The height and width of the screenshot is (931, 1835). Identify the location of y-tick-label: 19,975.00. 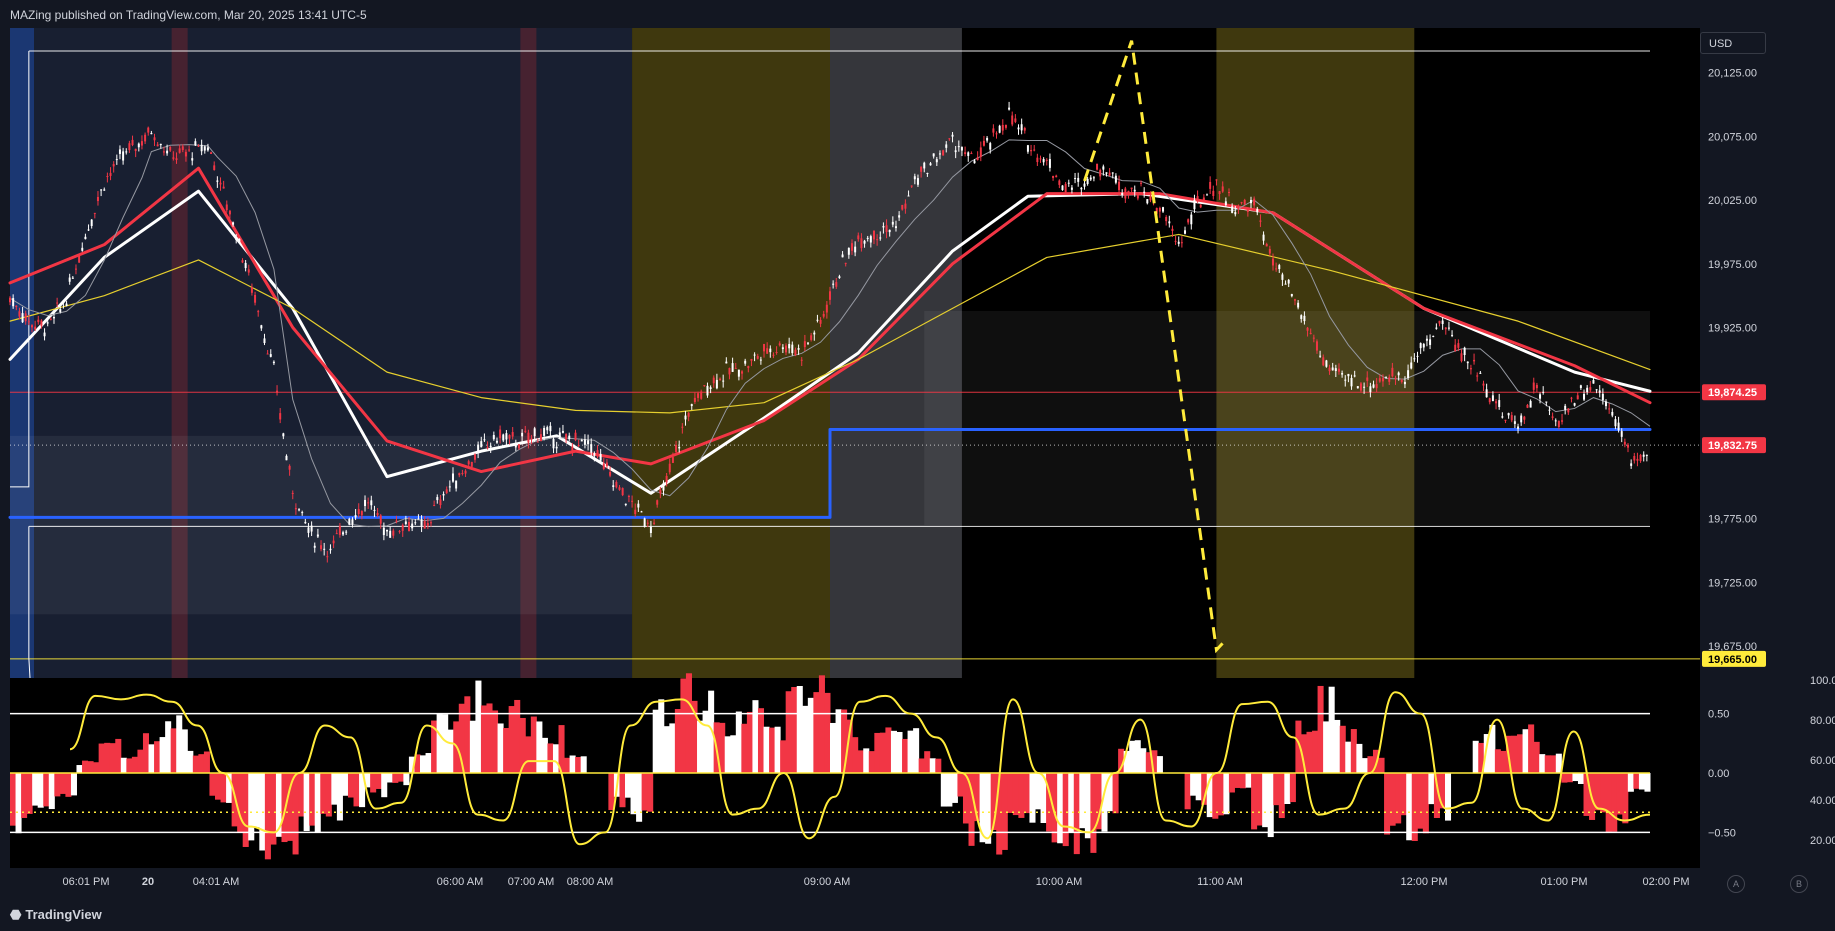
(1732, 265).